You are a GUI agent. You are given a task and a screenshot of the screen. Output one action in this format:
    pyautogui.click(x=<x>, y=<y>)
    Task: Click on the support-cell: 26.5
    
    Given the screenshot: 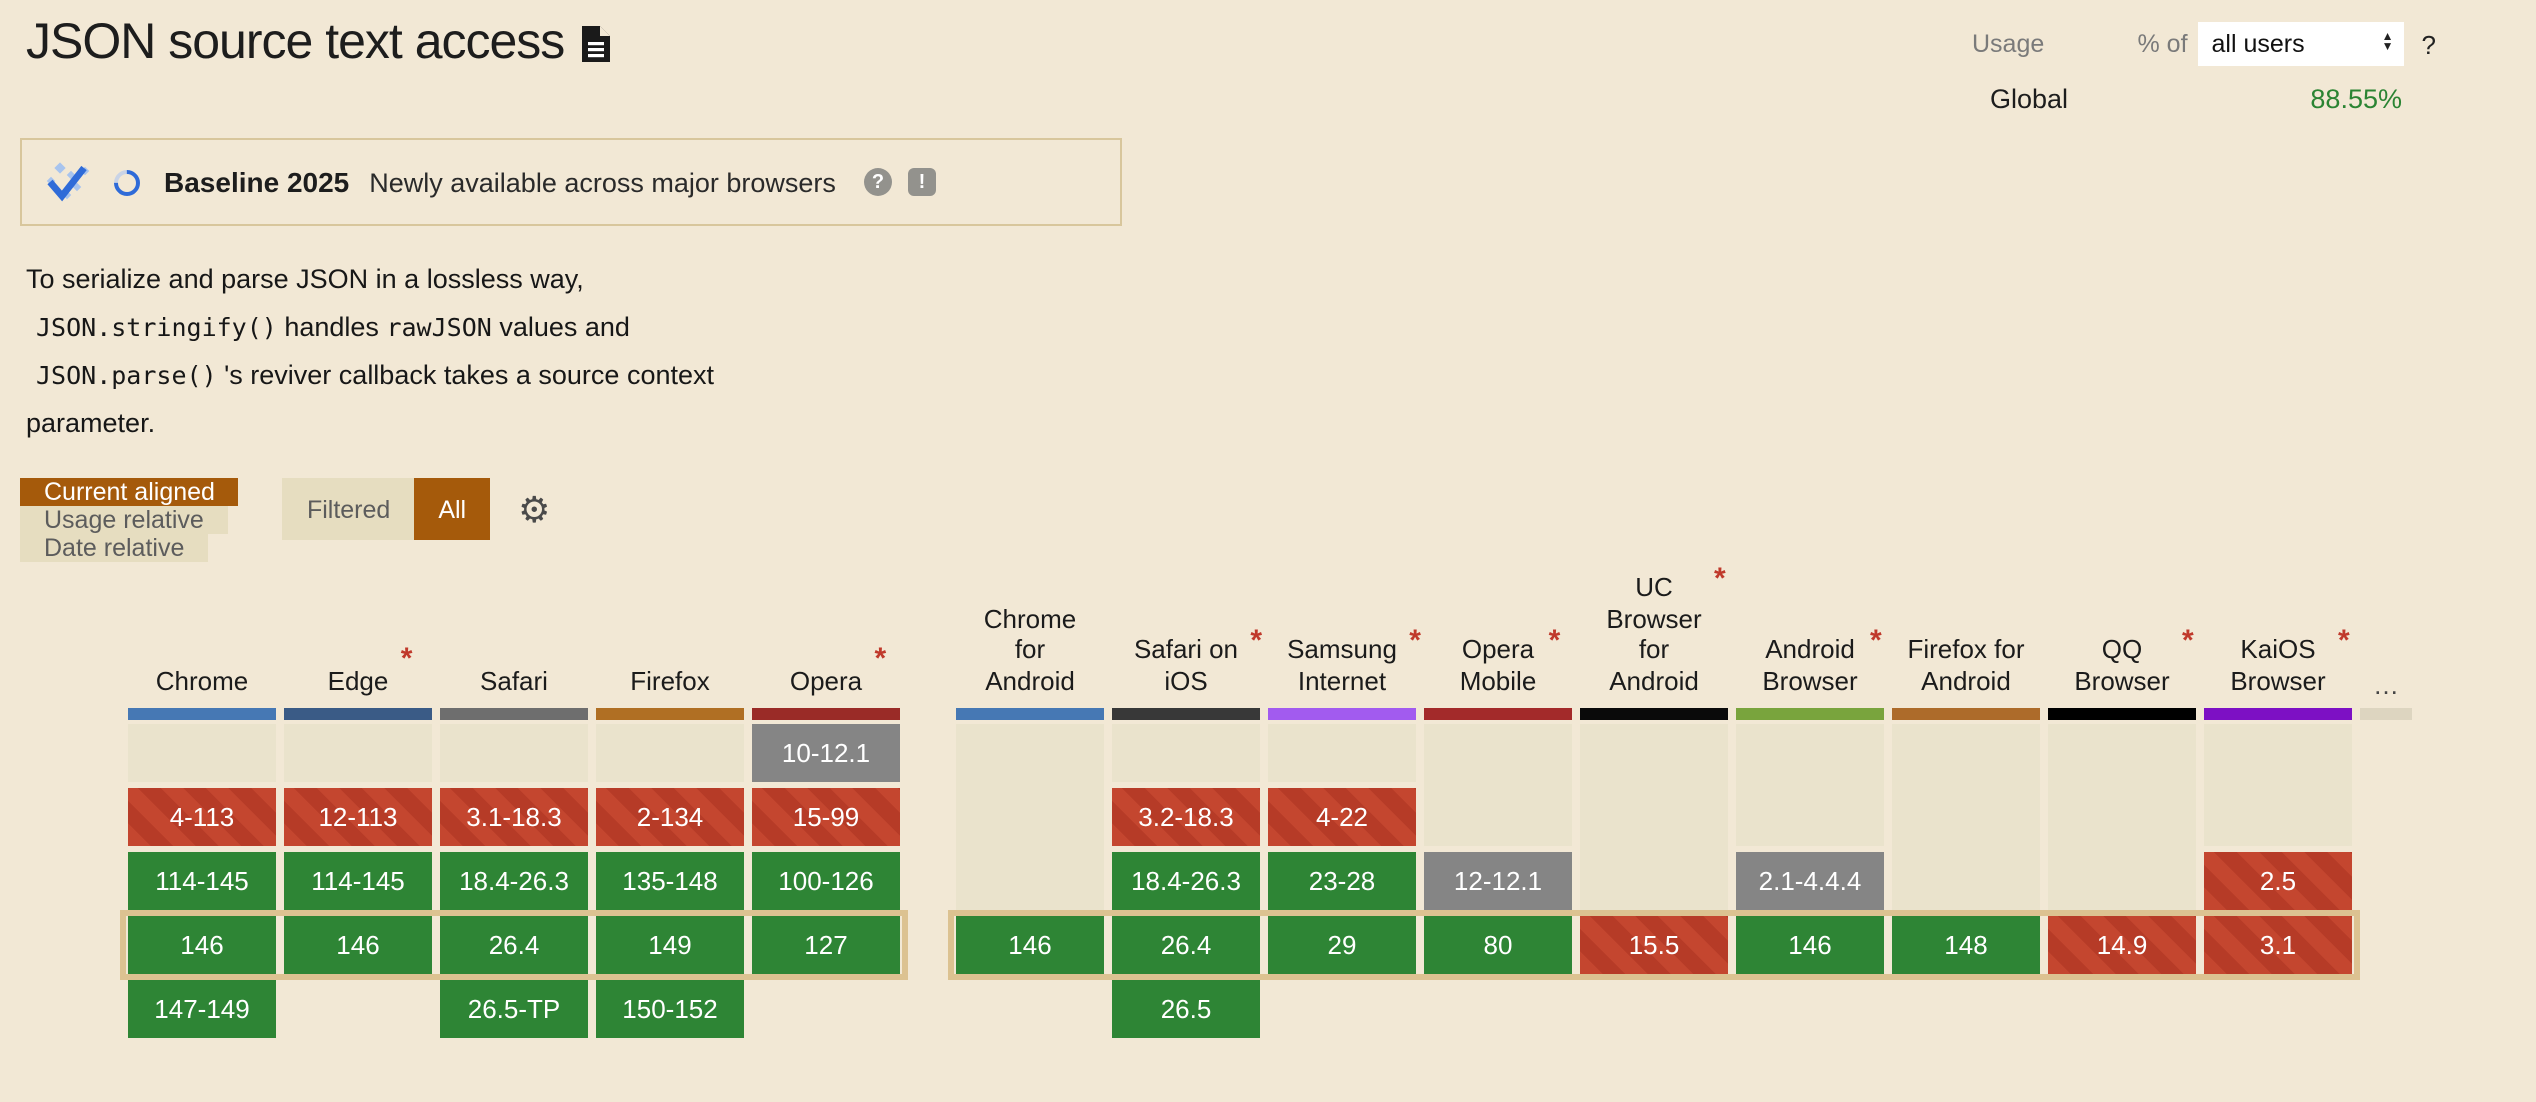 What is the action you would take?
    pyautogui.click(x=1186, y=1009)
    